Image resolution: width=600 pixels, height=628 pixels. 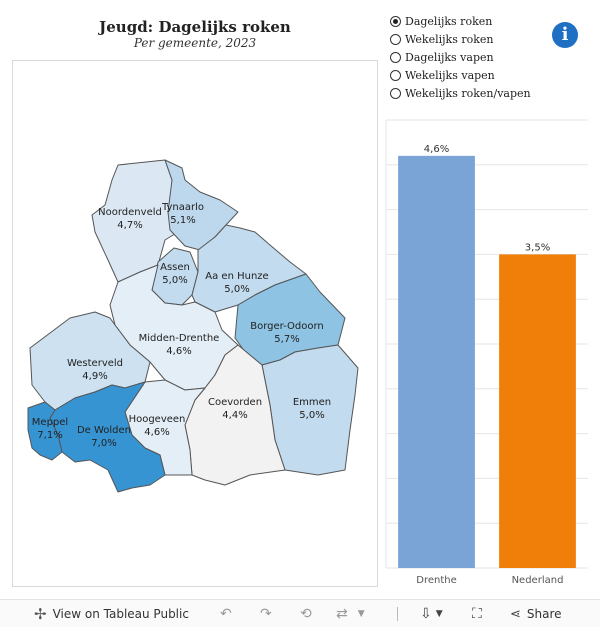 What do you see at coordinates (179, 338) in the screenshot?
I see `region-name-label: Midden-Drenthe` at bounding box center [179, 338].